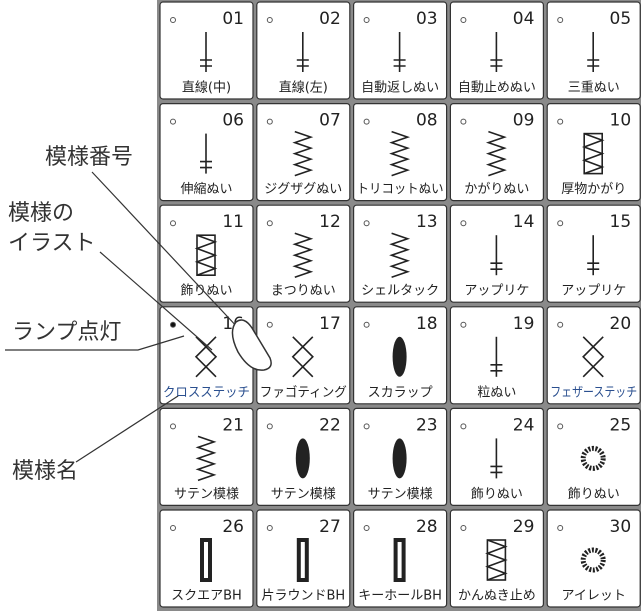  Describe the element at coordinates (621, 324) in the screenshot. I see `pattern-number: 20` at that location.